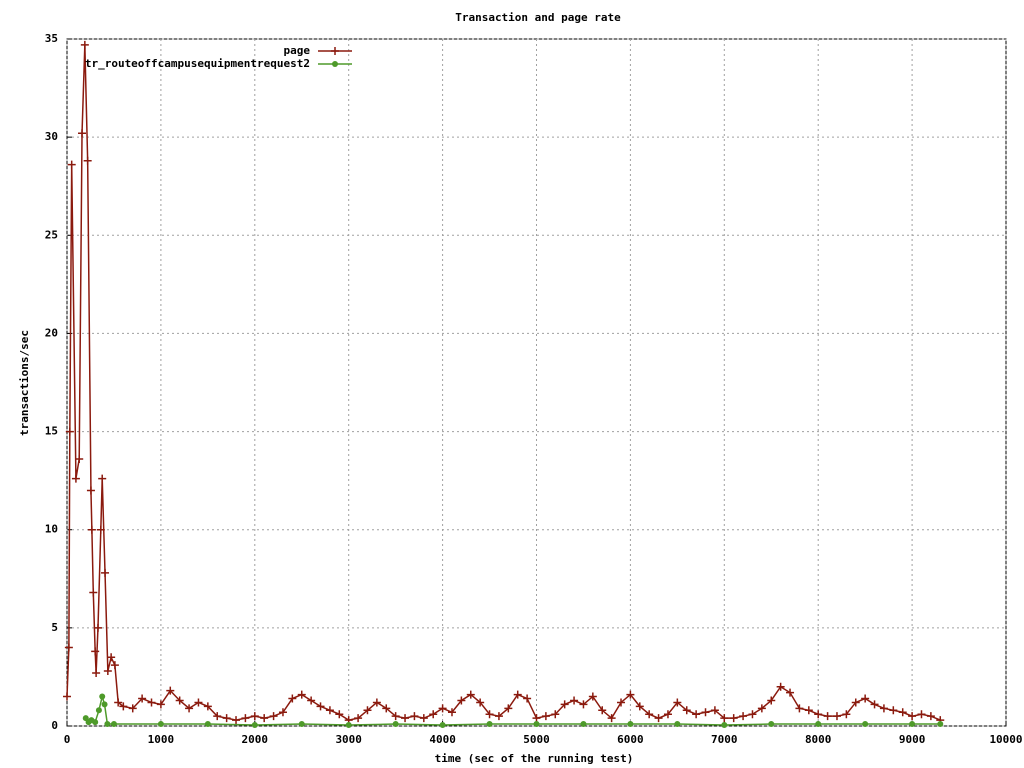  Describe the element at coordinates (534, 758) in the screenshot. I see `x-axis-label: time (sec of the running test)` at that location.